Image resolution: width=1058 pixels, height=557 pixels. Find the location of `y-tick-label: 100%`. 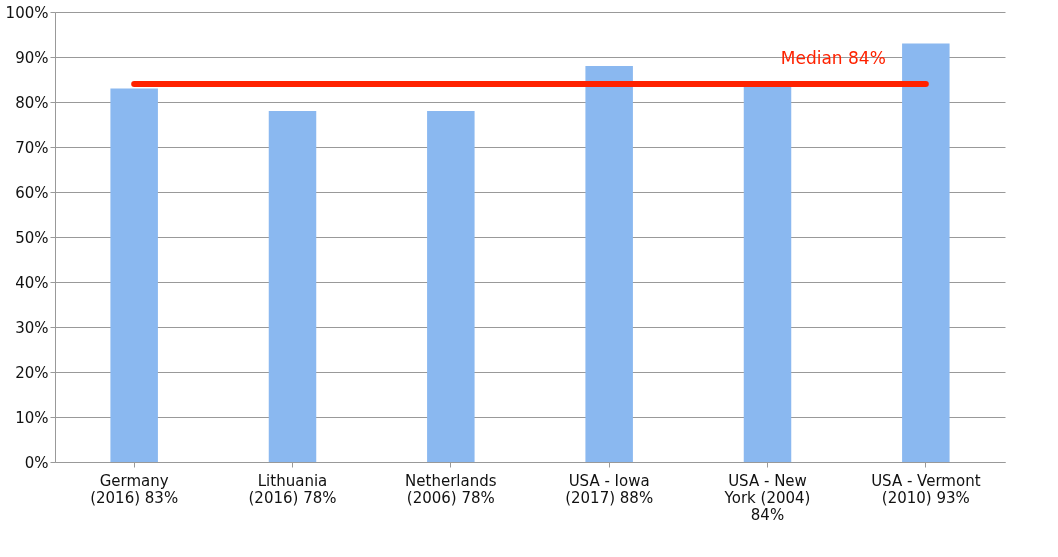

y-tick-label: 100% is located at coordinates (27, 12).